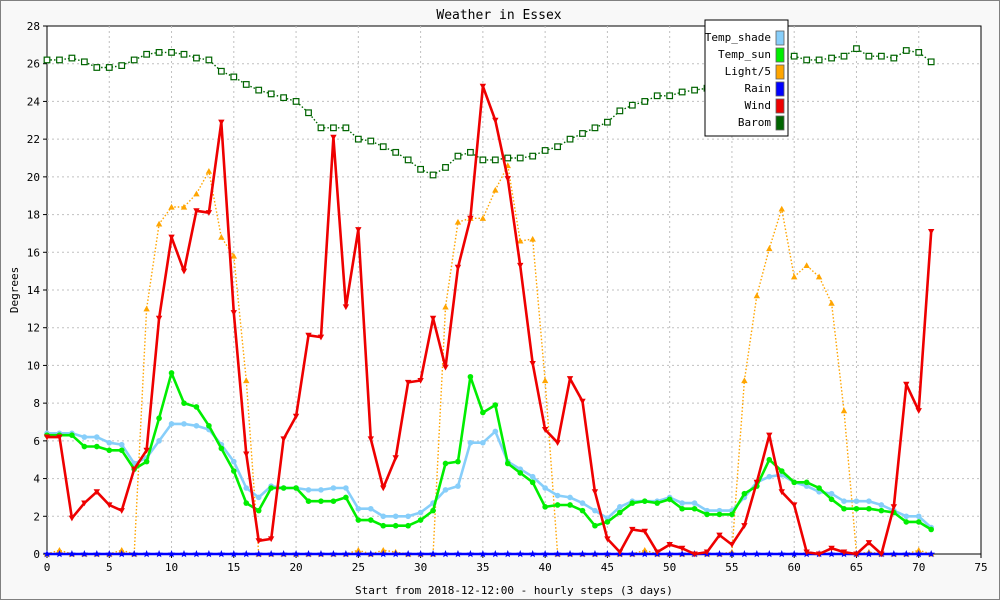 Image resolution: width=1000 pixels, height=600 pixels. Describe the element at coordinates (36, 403) in the screenshot. I see `y-tick-label: 8` at that location.